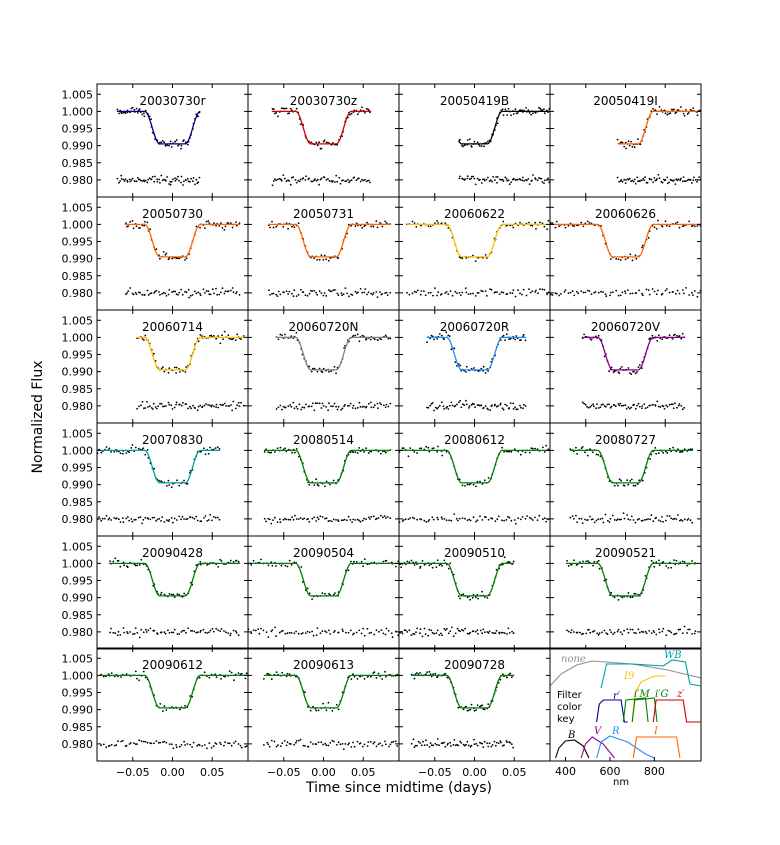 The image size is (780, 845). I want to click on panel-title: 20050419B, so click(474, 101).